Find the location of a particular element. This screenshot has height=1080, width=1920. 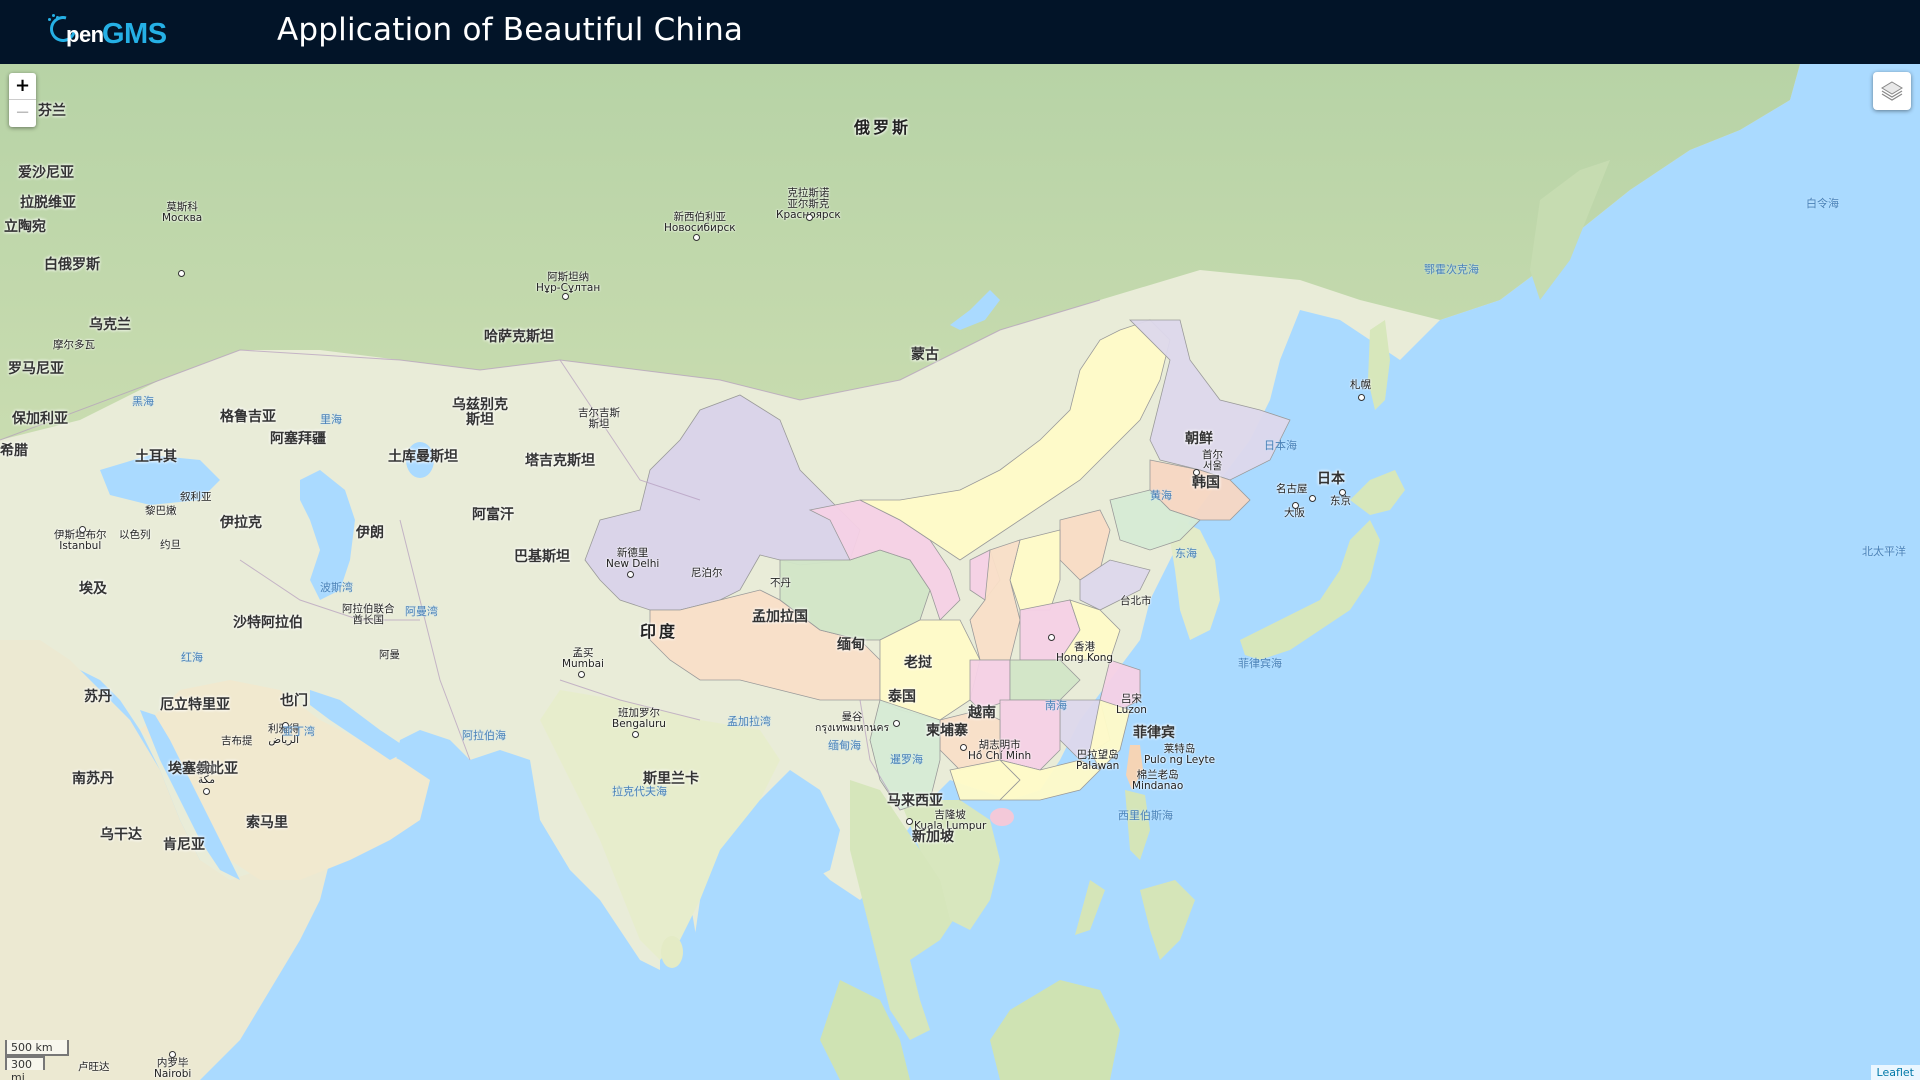

label-djibouti: 吉布提 is located at coordinates (237, 741).